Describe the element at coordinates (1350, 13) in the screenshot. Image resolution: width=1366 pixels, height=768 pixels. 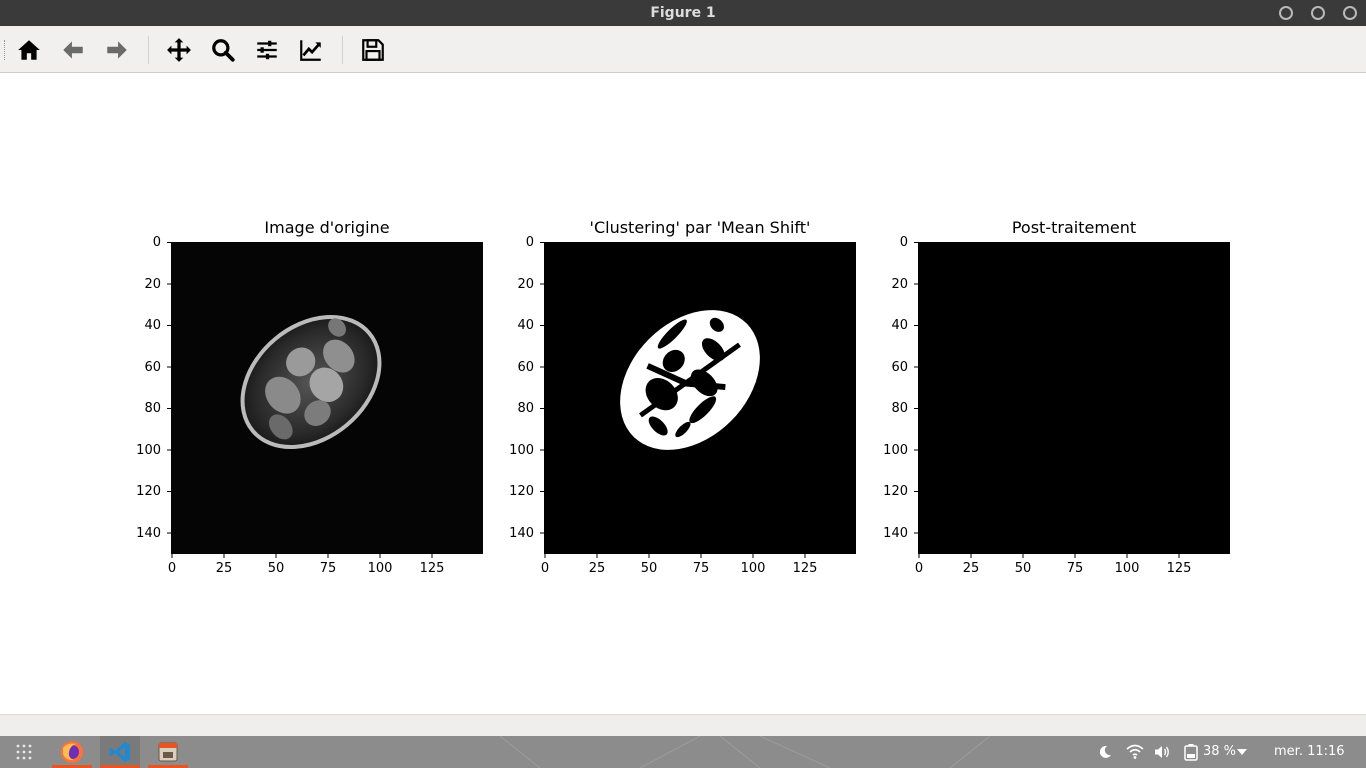
I see `close-button` at that location.